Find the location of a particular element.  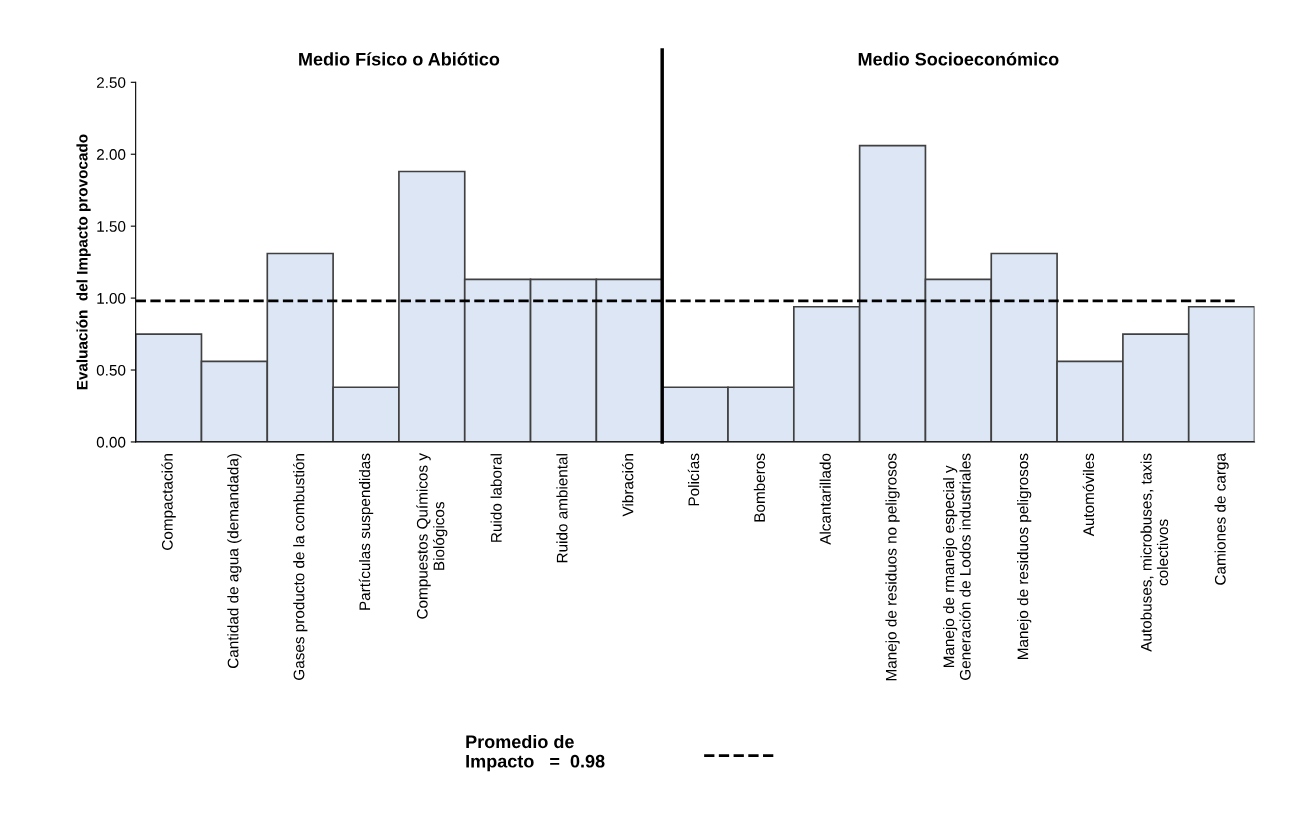

x-tick-label: Ruido ambiental is located at coordinates (562, 508).